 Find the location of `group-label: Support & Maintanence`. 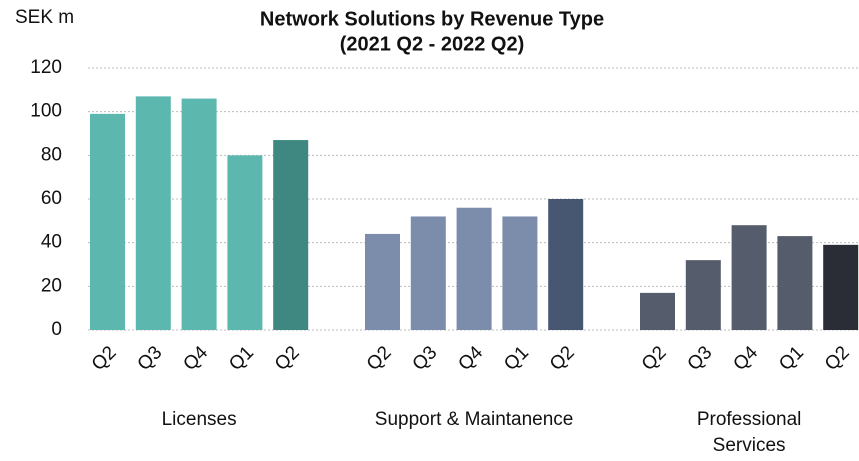

group-label: Support & Maintanence is located at coordinates (474, 419).